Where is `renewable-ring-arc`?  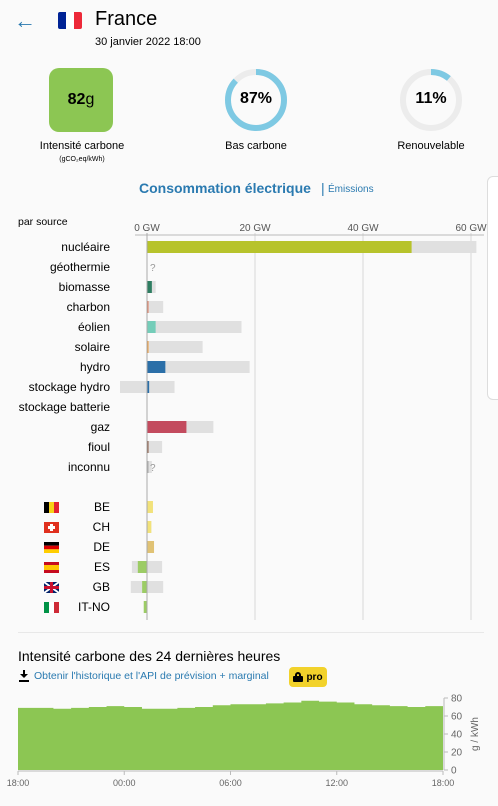 renewable-ring-arc is located at coordinates (431, 100).